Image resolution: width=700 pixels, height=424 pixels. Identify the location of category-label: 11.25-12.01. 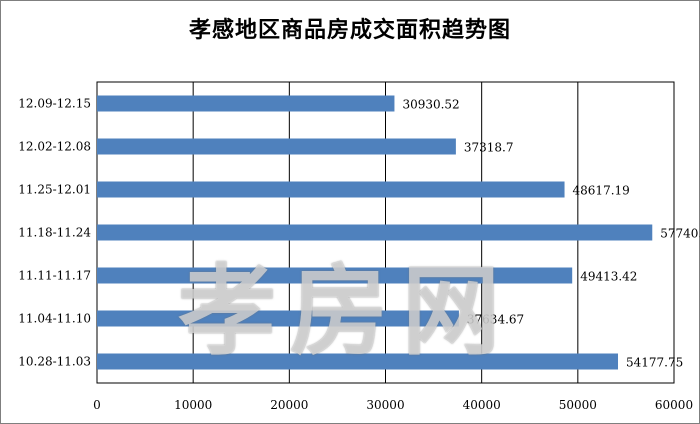
(54, 190).